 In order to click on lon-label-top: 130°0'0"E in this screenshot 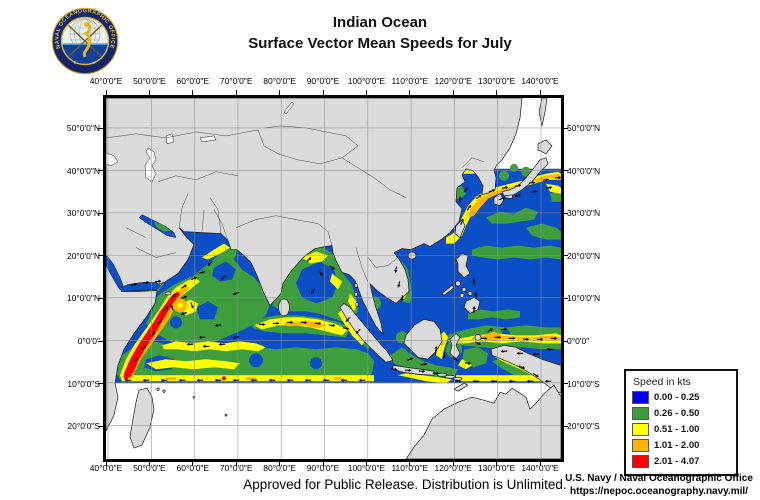, I will do `click(496, 81)`.